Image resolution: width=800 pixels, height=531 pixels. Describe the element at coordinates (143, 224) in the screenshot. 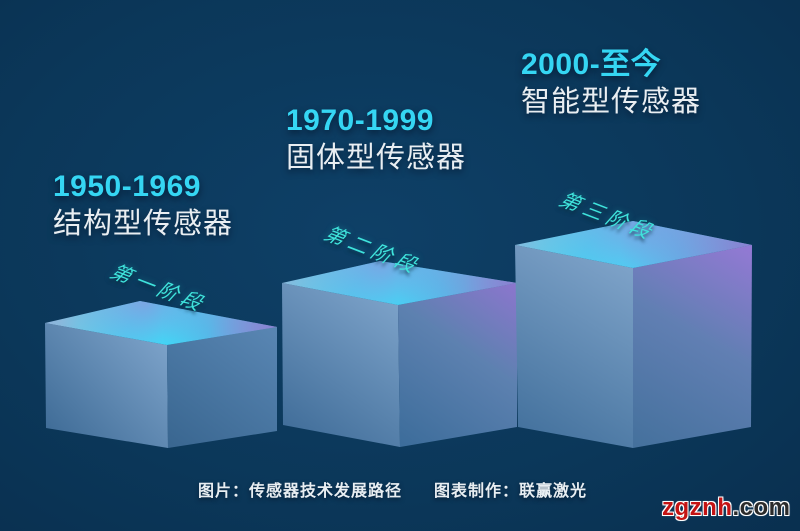

I see `stage-1-sensor-type: 结构型传感器` at that location.